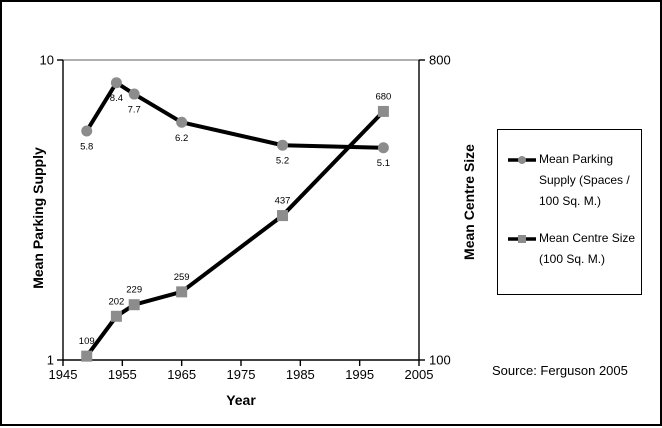 This screenshot has width=662, height=428. Describe the element at coordinates (522, 239) in the screenshot. I see `centre-size-line-square-icon` at that location.